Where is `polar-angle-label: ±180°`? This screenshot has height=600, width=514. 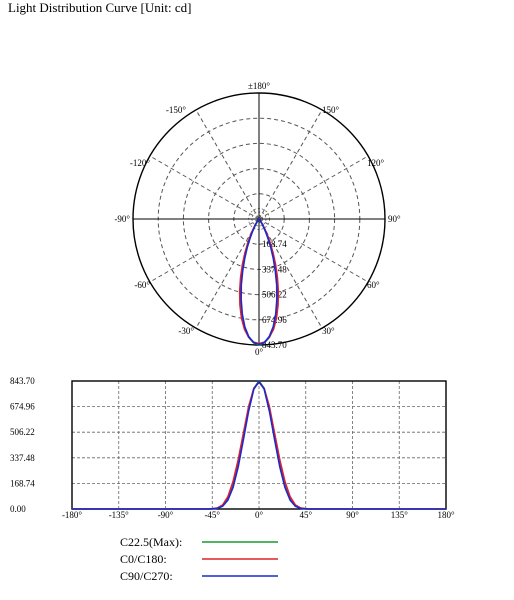
polar-angle-label: ±180° is located at coordinates (259, 86).